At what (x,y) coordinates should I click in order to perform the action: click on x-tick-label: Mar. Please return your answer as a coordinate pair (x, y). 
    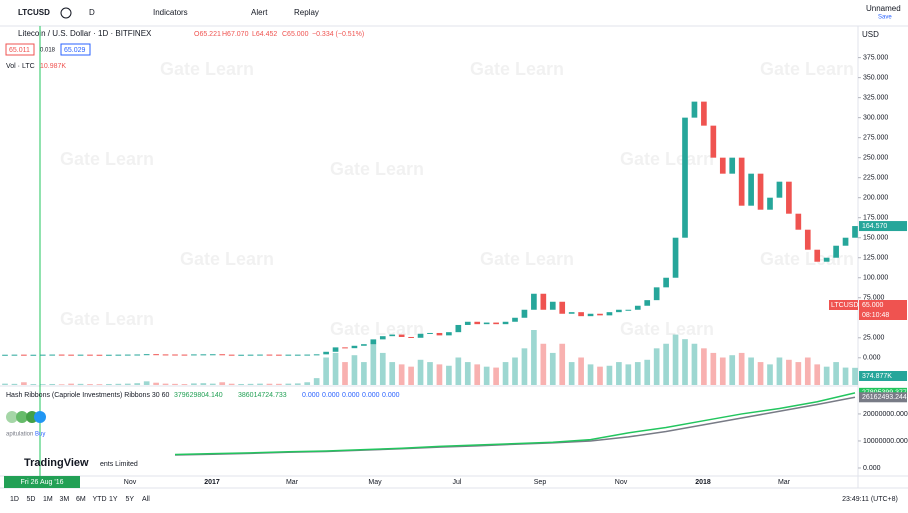
    Looking at the image, I should click on (292, 482).